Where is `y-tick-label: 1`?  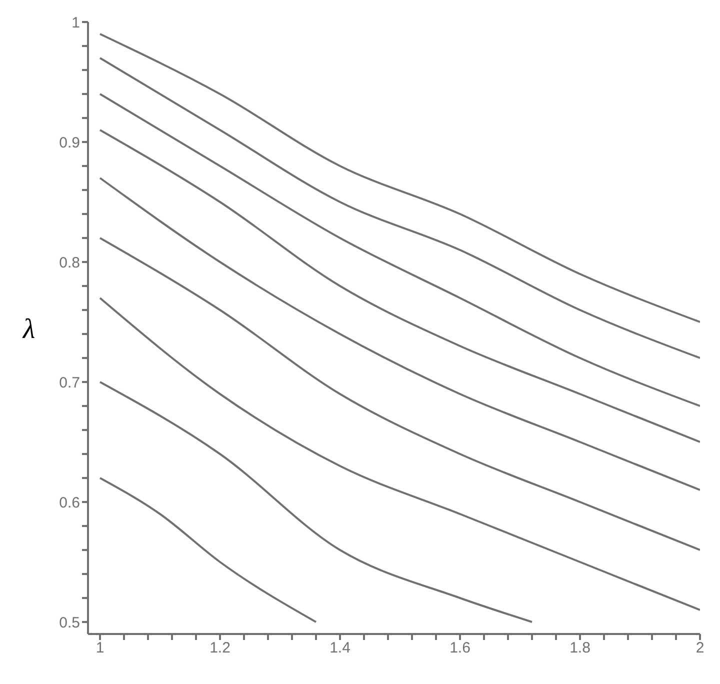 y-tick-label: 1 is located at coordinates (76, 23).